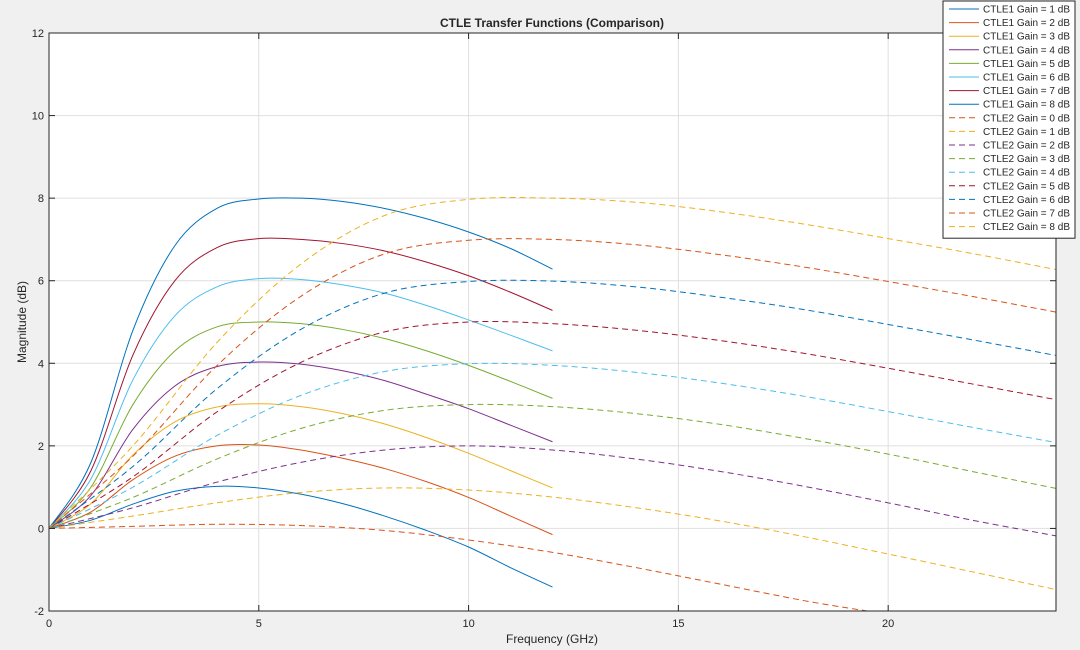 The width and height of the screenshot is (1080, 650). I want to click on y-tick-label: -2, so click(39, 612).